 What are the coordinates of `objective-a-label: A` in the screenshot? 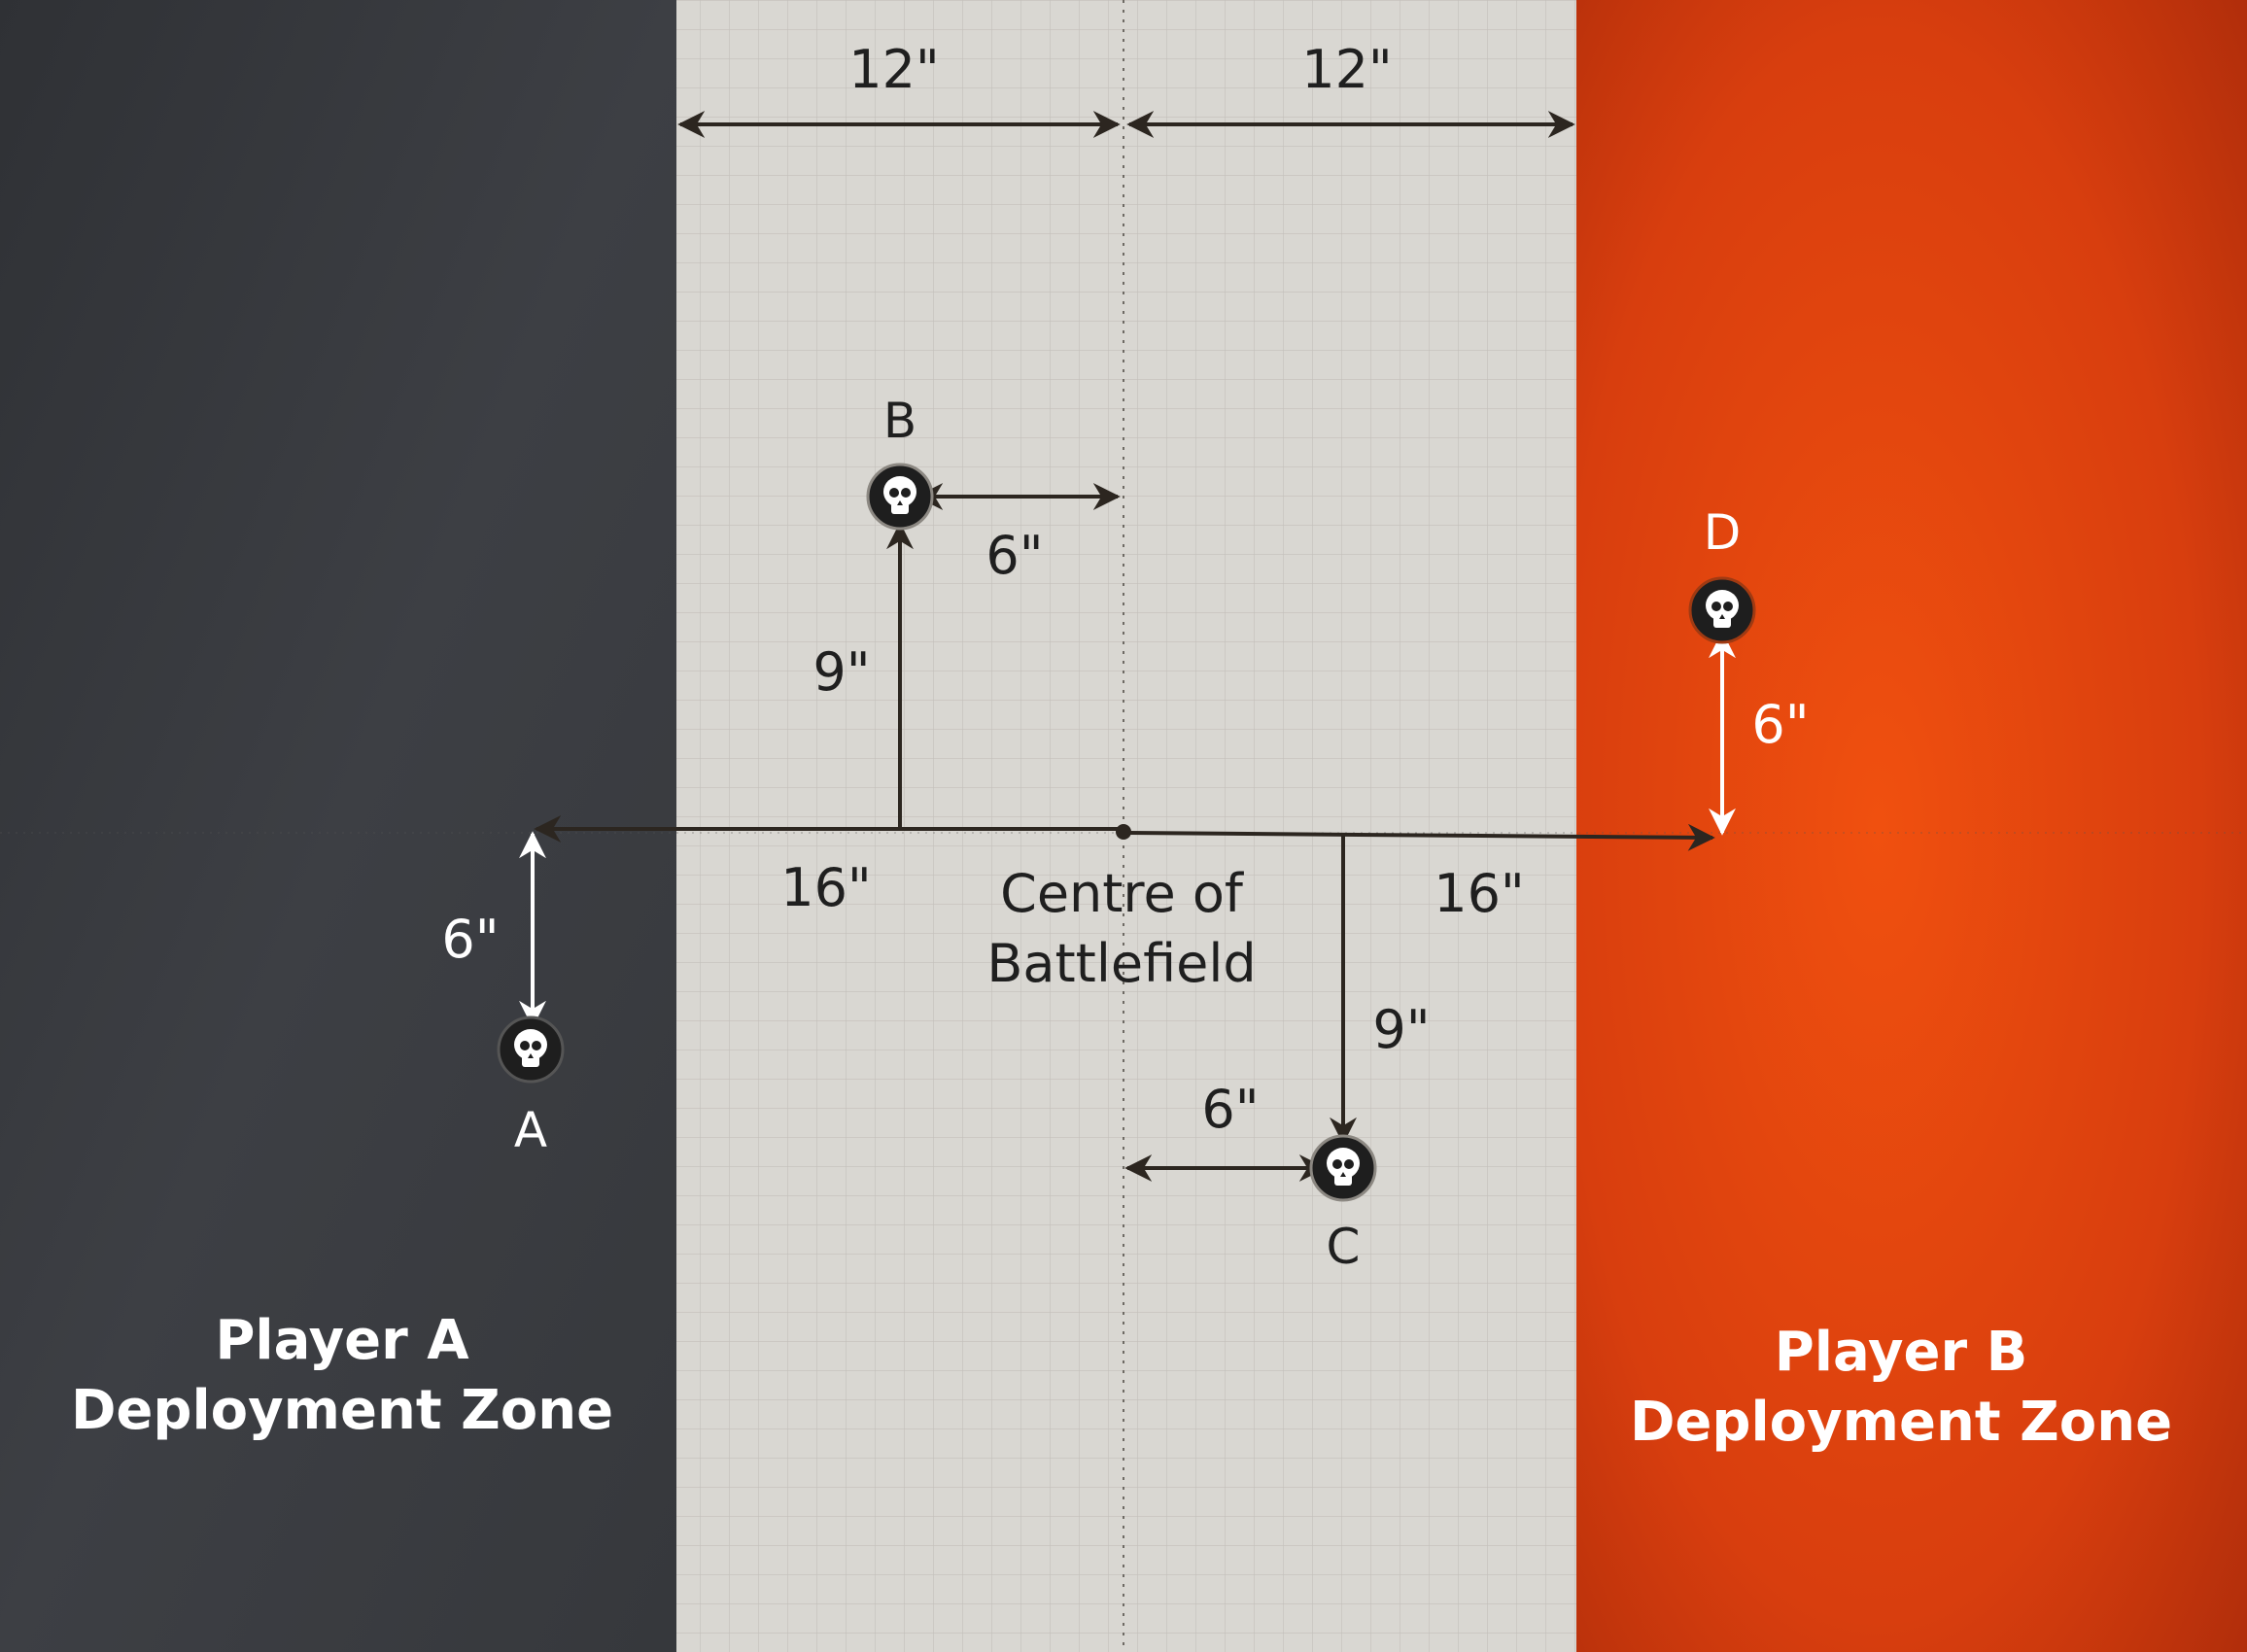 It's located at (530, 1130).